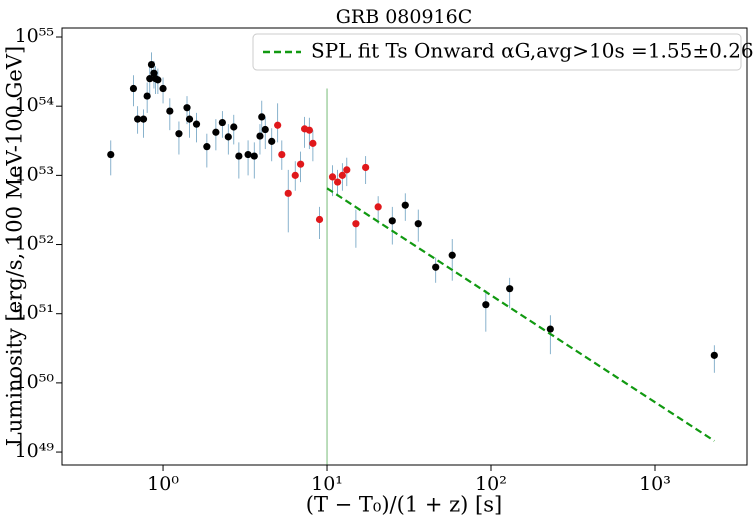 This screenshot has width=754, height=528. I want to click on legend-box, so click(497, 52).